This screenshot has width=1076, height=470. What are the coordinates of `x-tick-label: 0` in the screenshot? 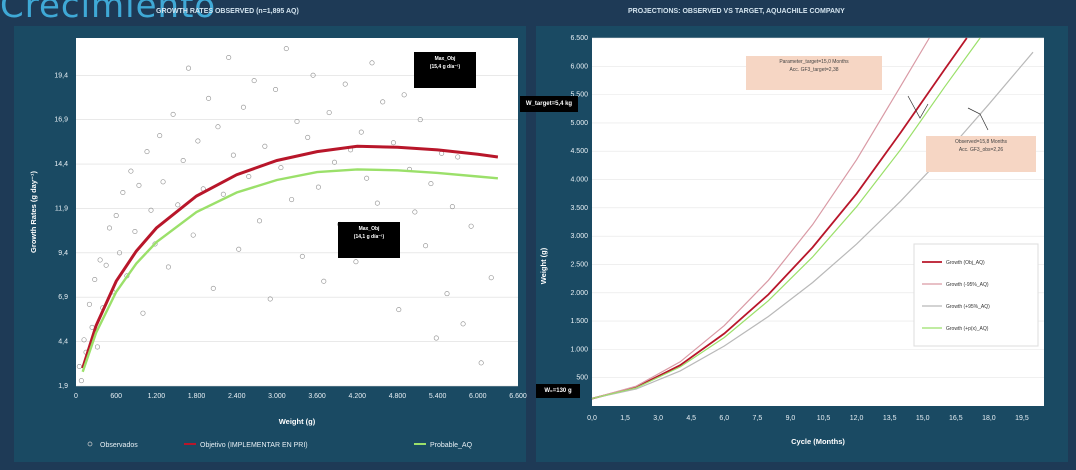 It's located at (76, 396).